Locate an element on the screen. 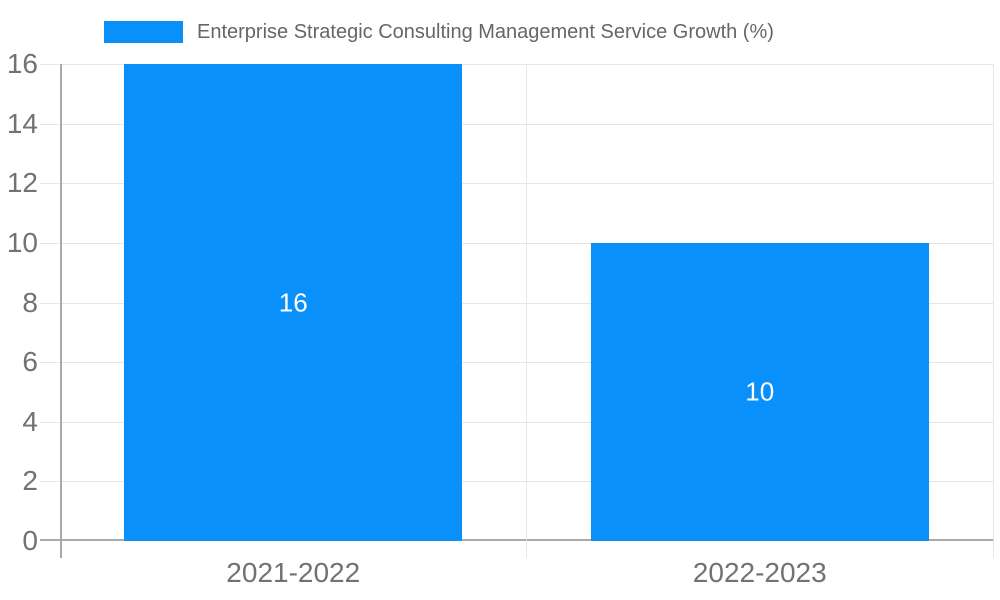  y-axis-tick-label: 12 is located at coordinates (22, 183).